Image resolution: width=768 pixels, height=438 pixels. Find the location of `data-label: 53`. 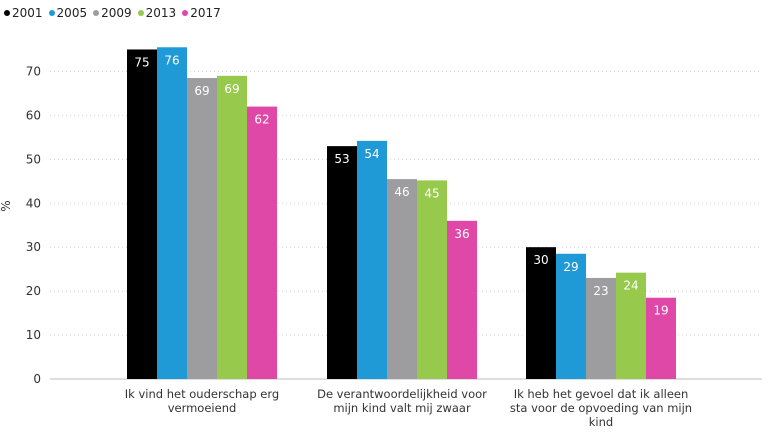

data-label: 53 is located at coordinates (341, 159).